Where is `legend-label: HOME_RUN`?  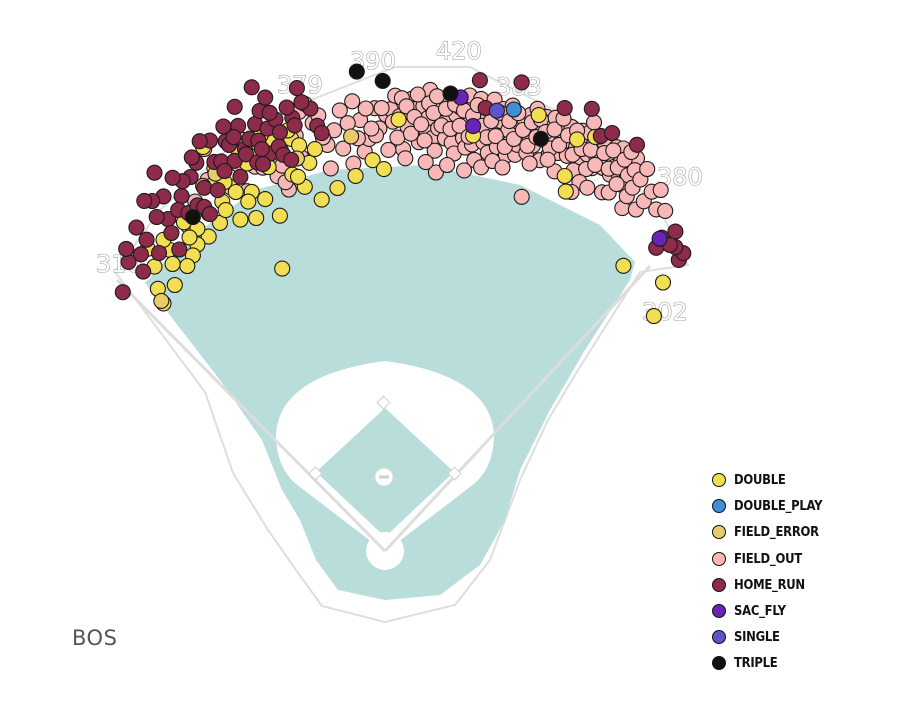 legend-label: HOME_RUN is located at coordinates (769, 584).